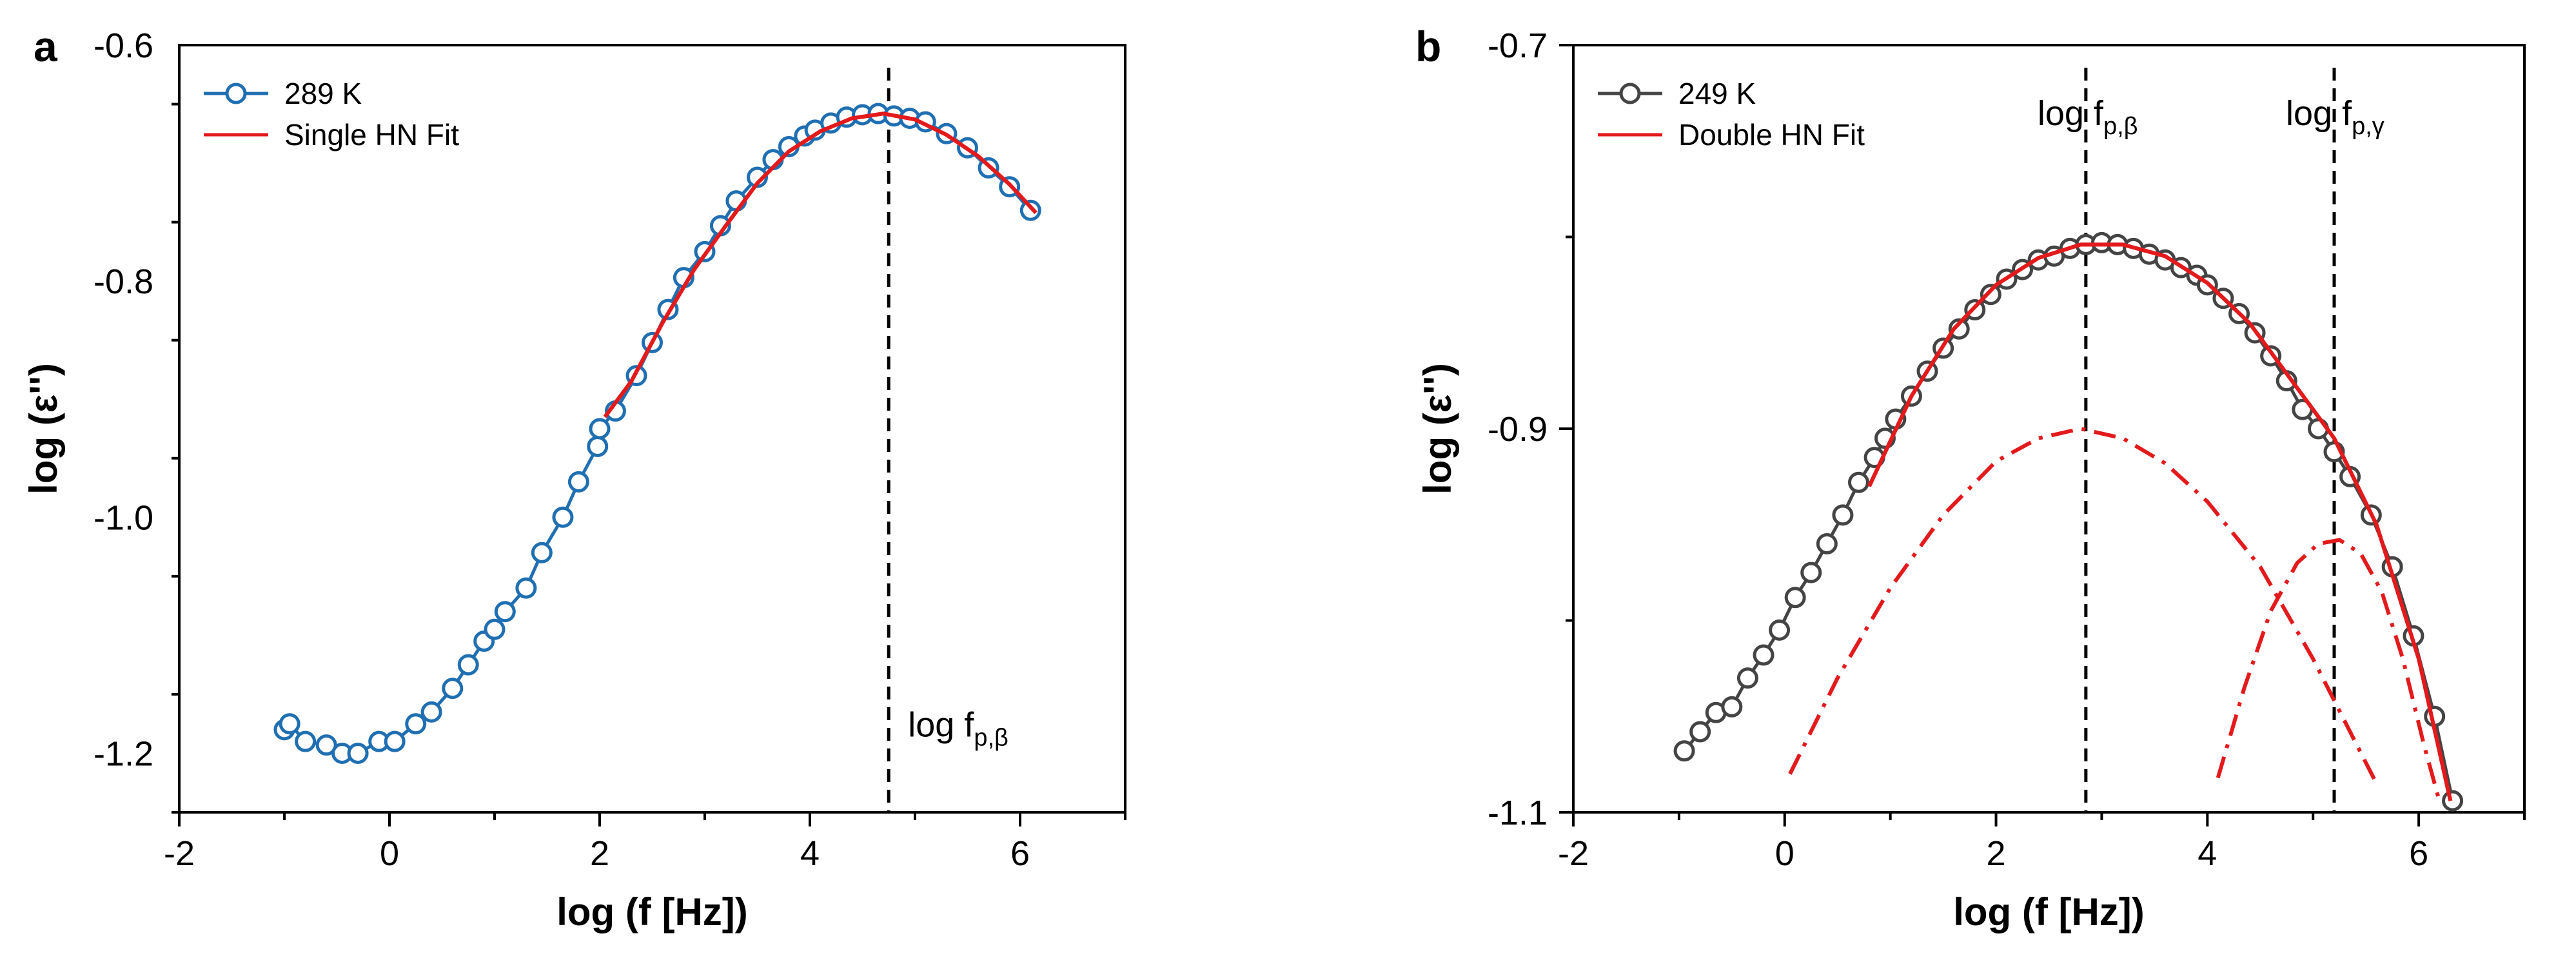 The width and height of the screenshot is (2576, 958). Describe the element at coordinates (1518, 813) in the screenshot. I see `y-tick-label: -1.1` at that location.